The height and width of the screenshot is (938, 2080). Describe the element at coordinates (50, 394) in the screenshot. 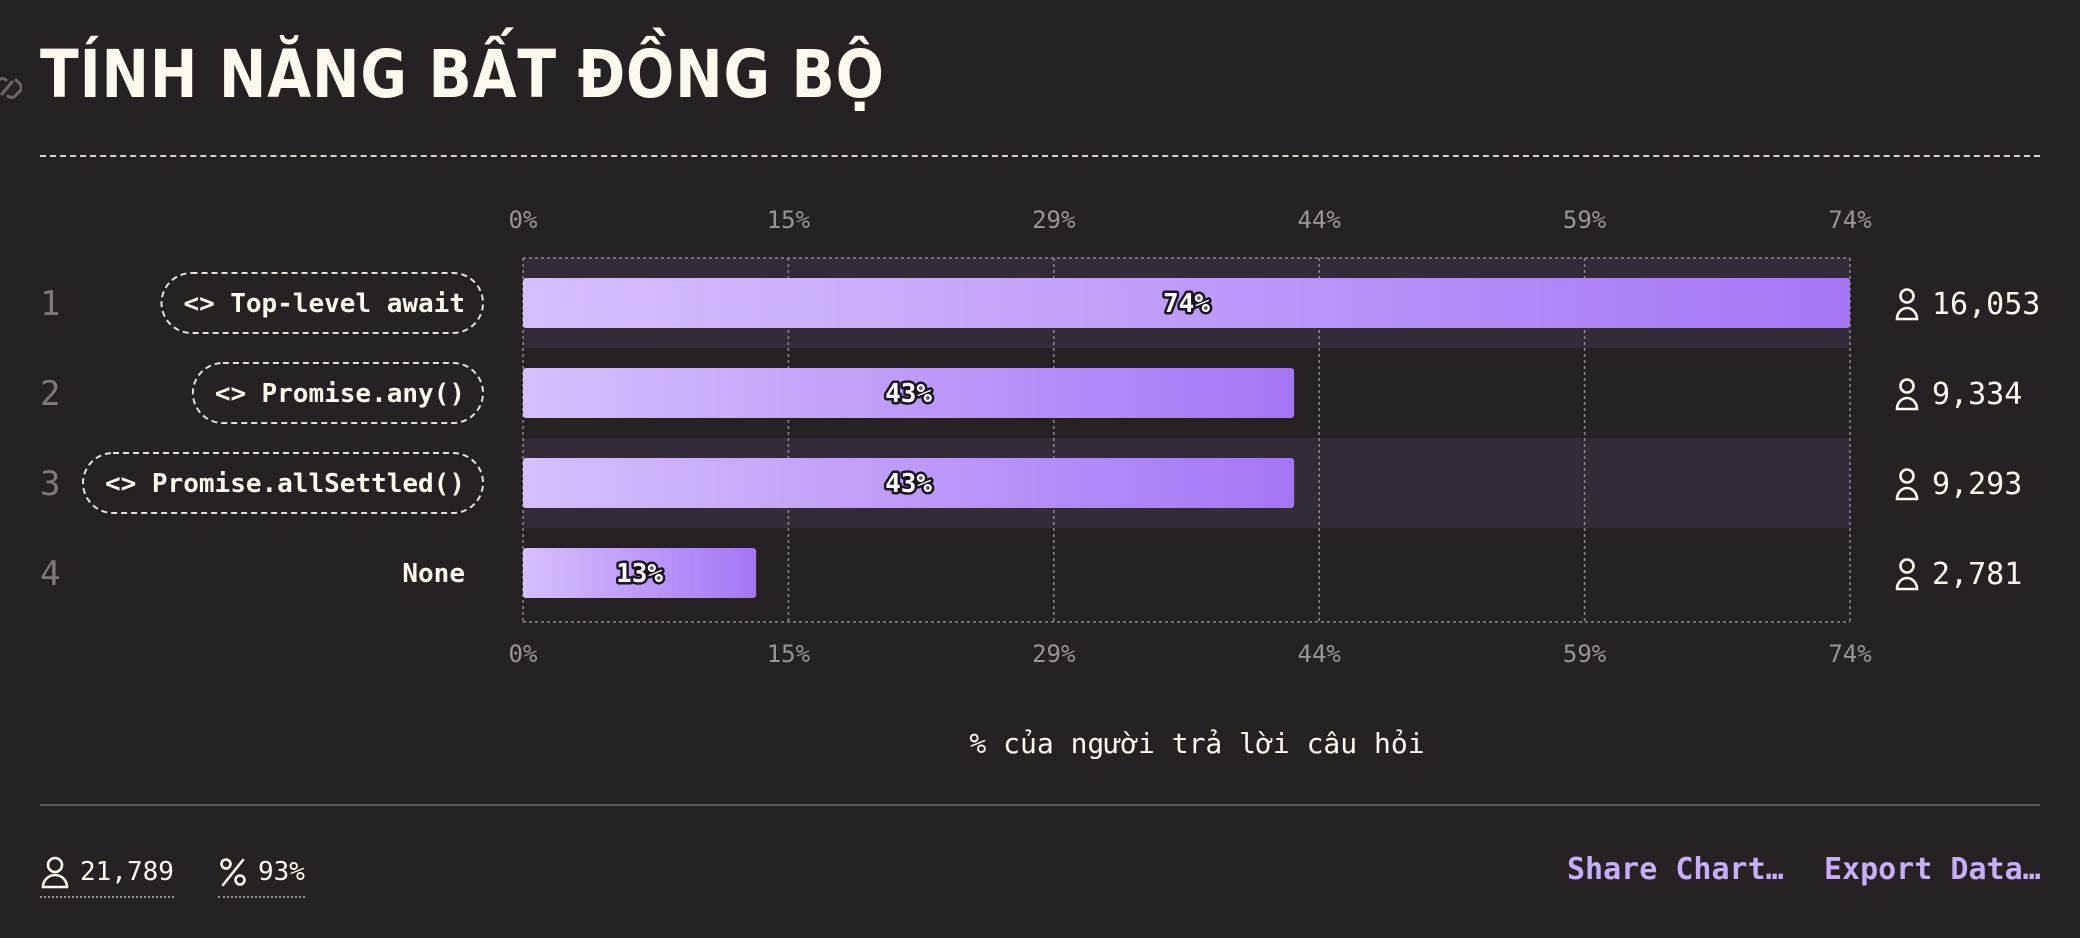

I see `rank-number: 2` at that location.